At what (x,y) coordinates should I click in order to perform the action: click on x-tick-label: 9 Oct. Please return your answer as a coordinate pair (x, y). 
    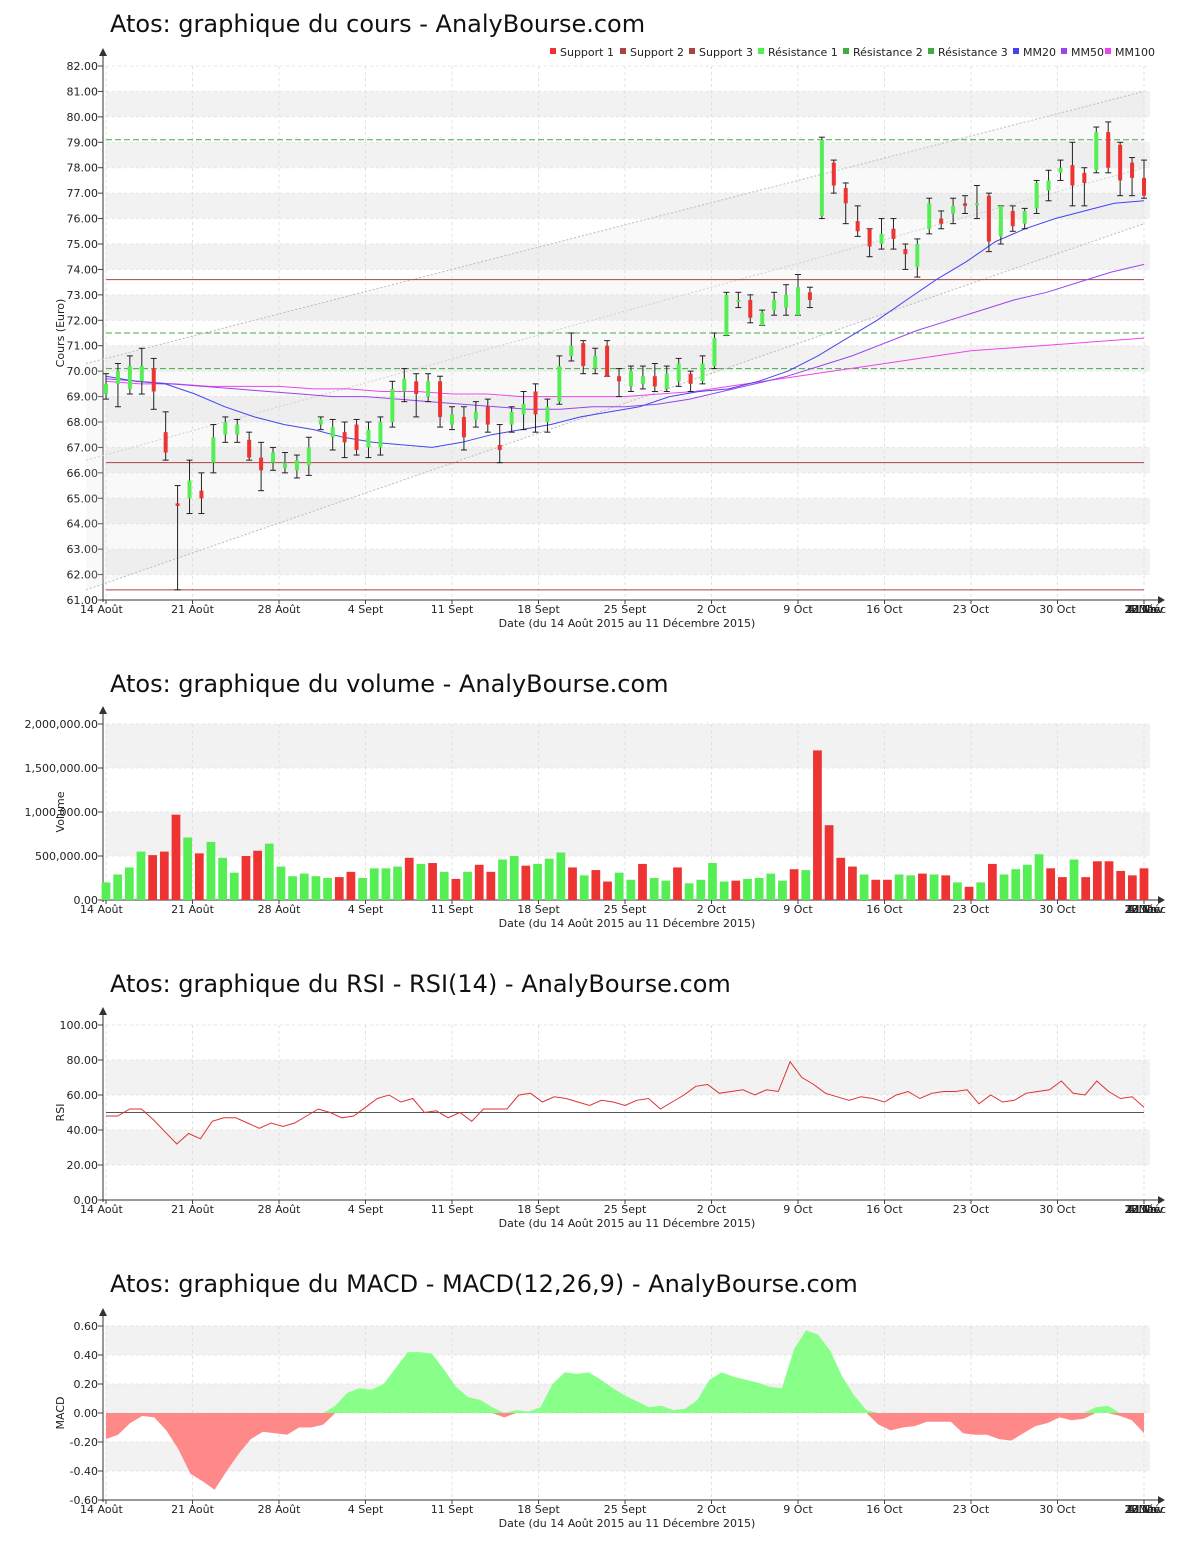
    Looking at the image, I should click on (798, 909).